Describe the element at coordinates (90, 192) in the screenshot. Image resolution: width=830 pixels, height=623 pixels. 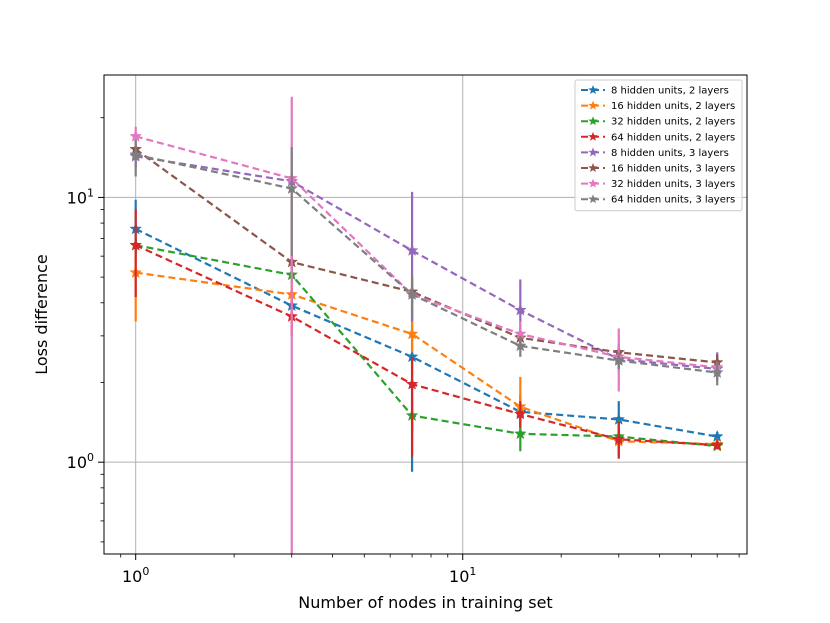
I see `y-tick-label-exponent: 1` at that location.